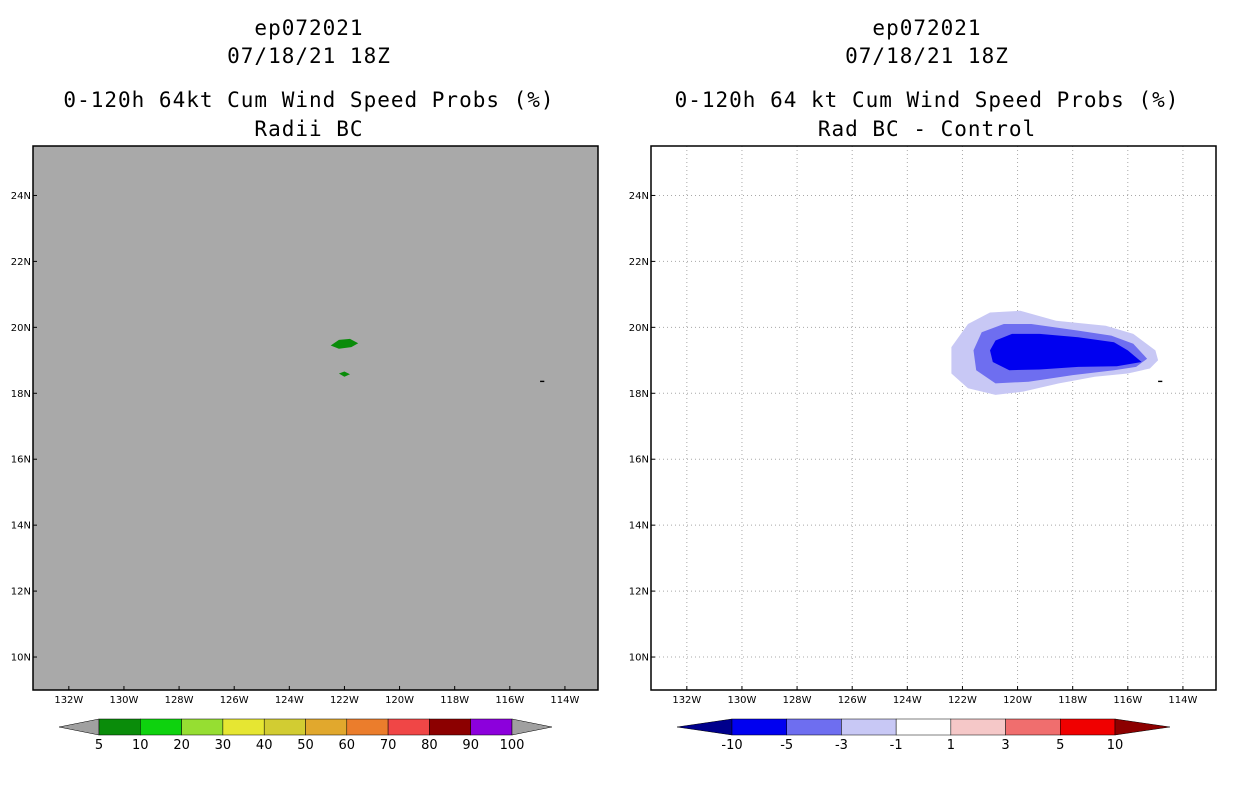 This screenshot has height=800, width=1236. I want to click on colorbar-label: 40, so click(264, 745).